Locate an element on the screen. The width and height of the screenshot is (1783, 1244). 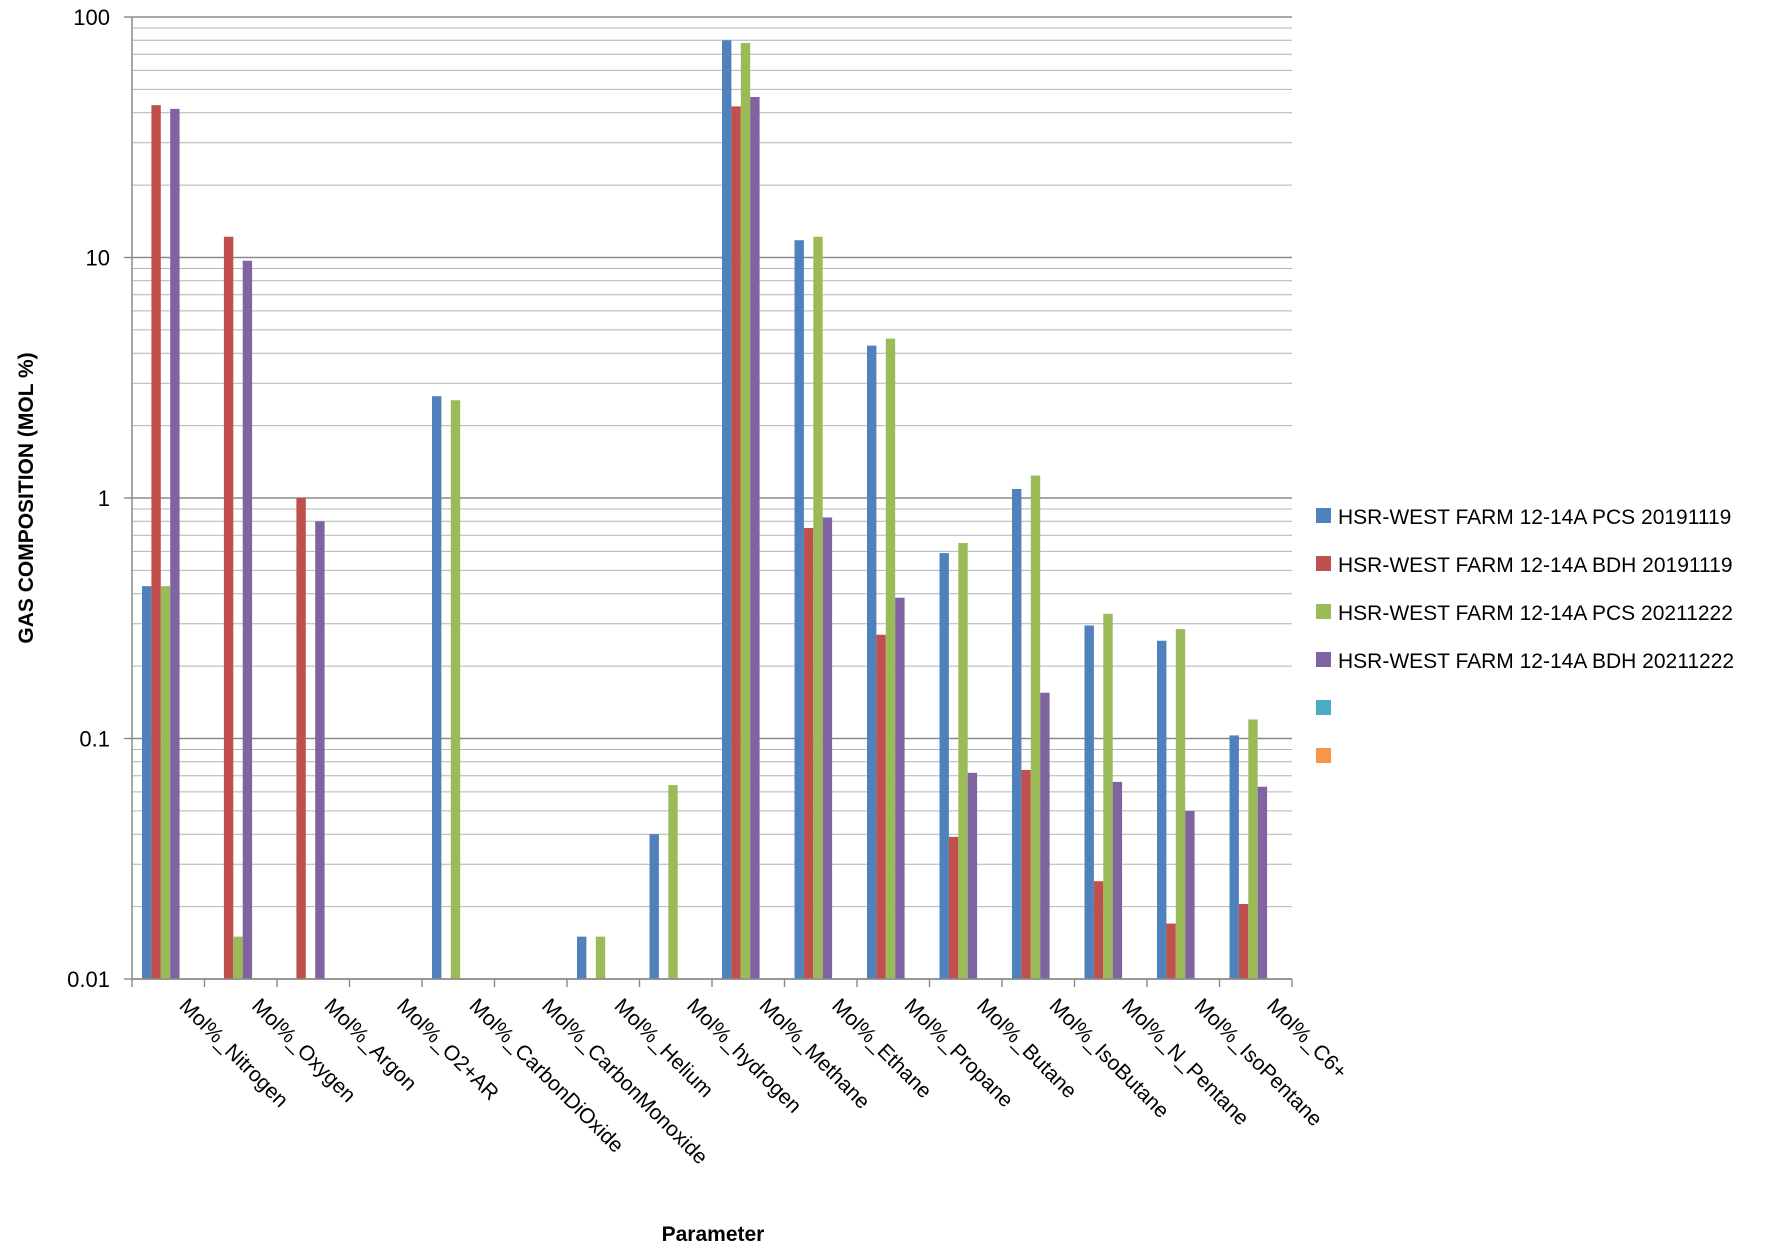
y-tick-label: 100 is located at coordinates (91, 17).